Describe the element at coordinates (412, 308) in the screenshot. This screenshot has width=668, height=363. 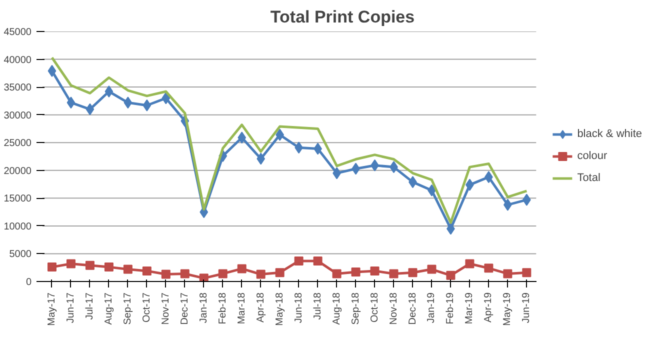
I see `x-tick-label: Dec-18` at that location.